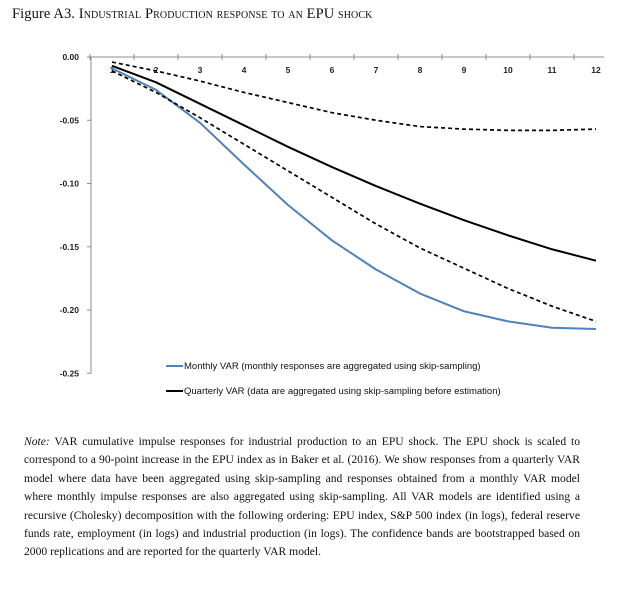 This screenshot has width=624, height=600. What do you see at coordinates (420, 70) in the screenshot?
I see `x-tick-label: 8` at bounding box center [420, 70].